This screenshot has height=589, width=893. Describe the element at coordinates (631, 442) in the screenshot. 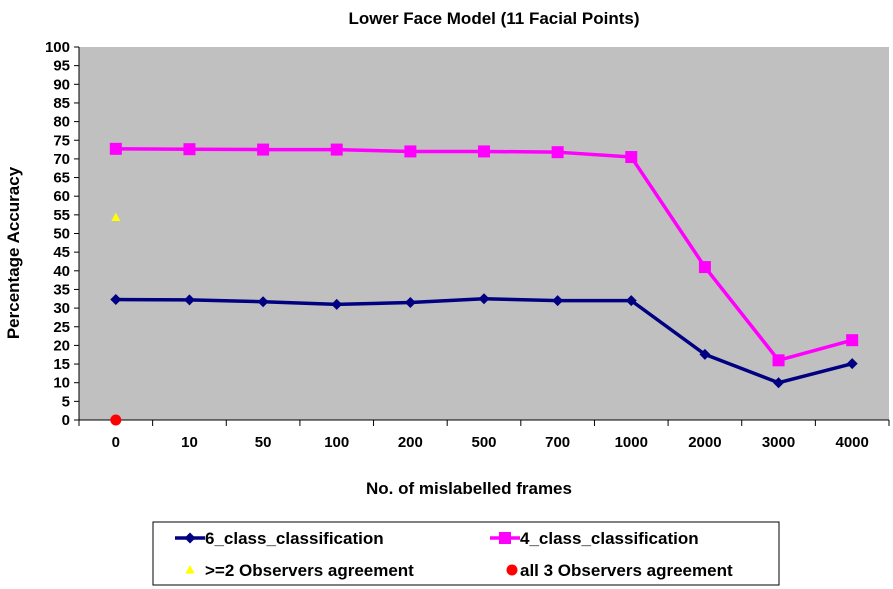

I see `x-tick-label: 1000` at that location.